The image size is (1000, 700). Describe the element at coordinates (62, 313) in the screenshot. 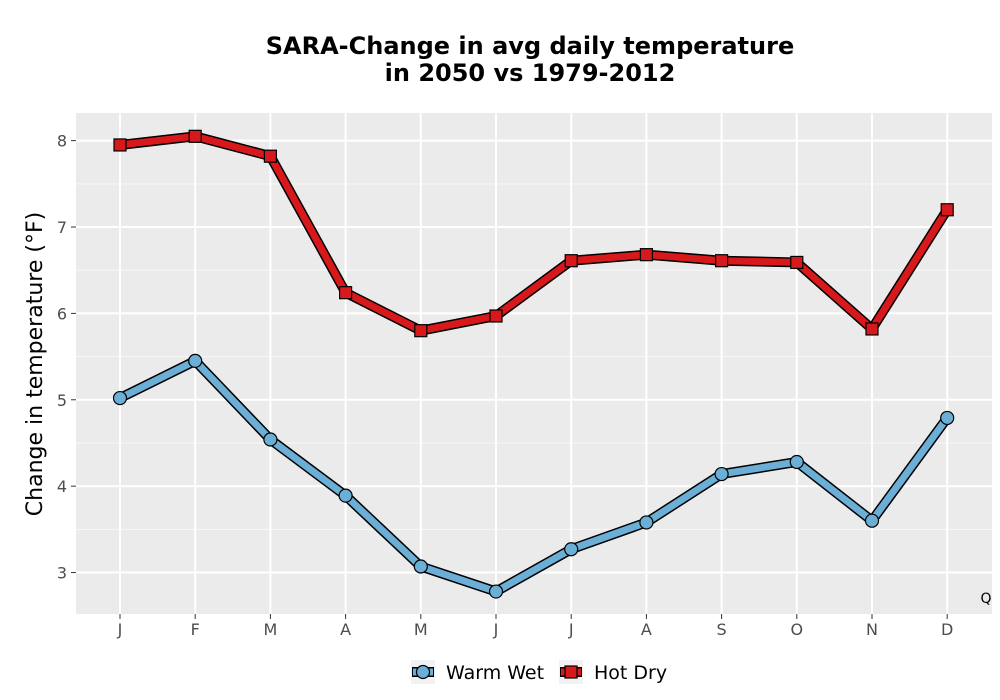

I see `y-tick-label: 6` at that location.